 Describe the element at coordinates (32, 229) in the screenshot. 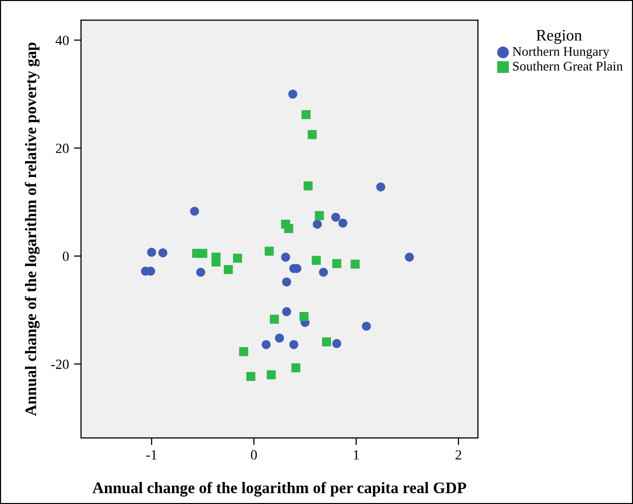

I see `y-axis-title: Annual change of the logarithm of relative poverty gap` at that location.